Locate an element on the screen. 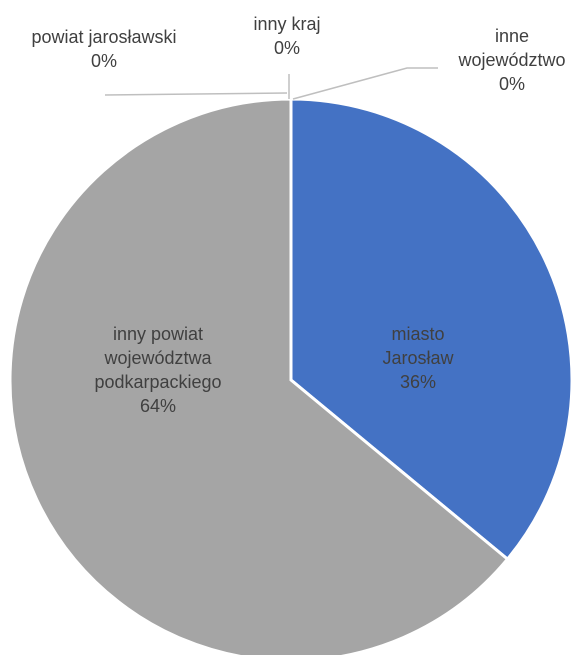  label-miasto-jaroslaw: miasto Jarosław 36% is located at coordinates (418, 358).